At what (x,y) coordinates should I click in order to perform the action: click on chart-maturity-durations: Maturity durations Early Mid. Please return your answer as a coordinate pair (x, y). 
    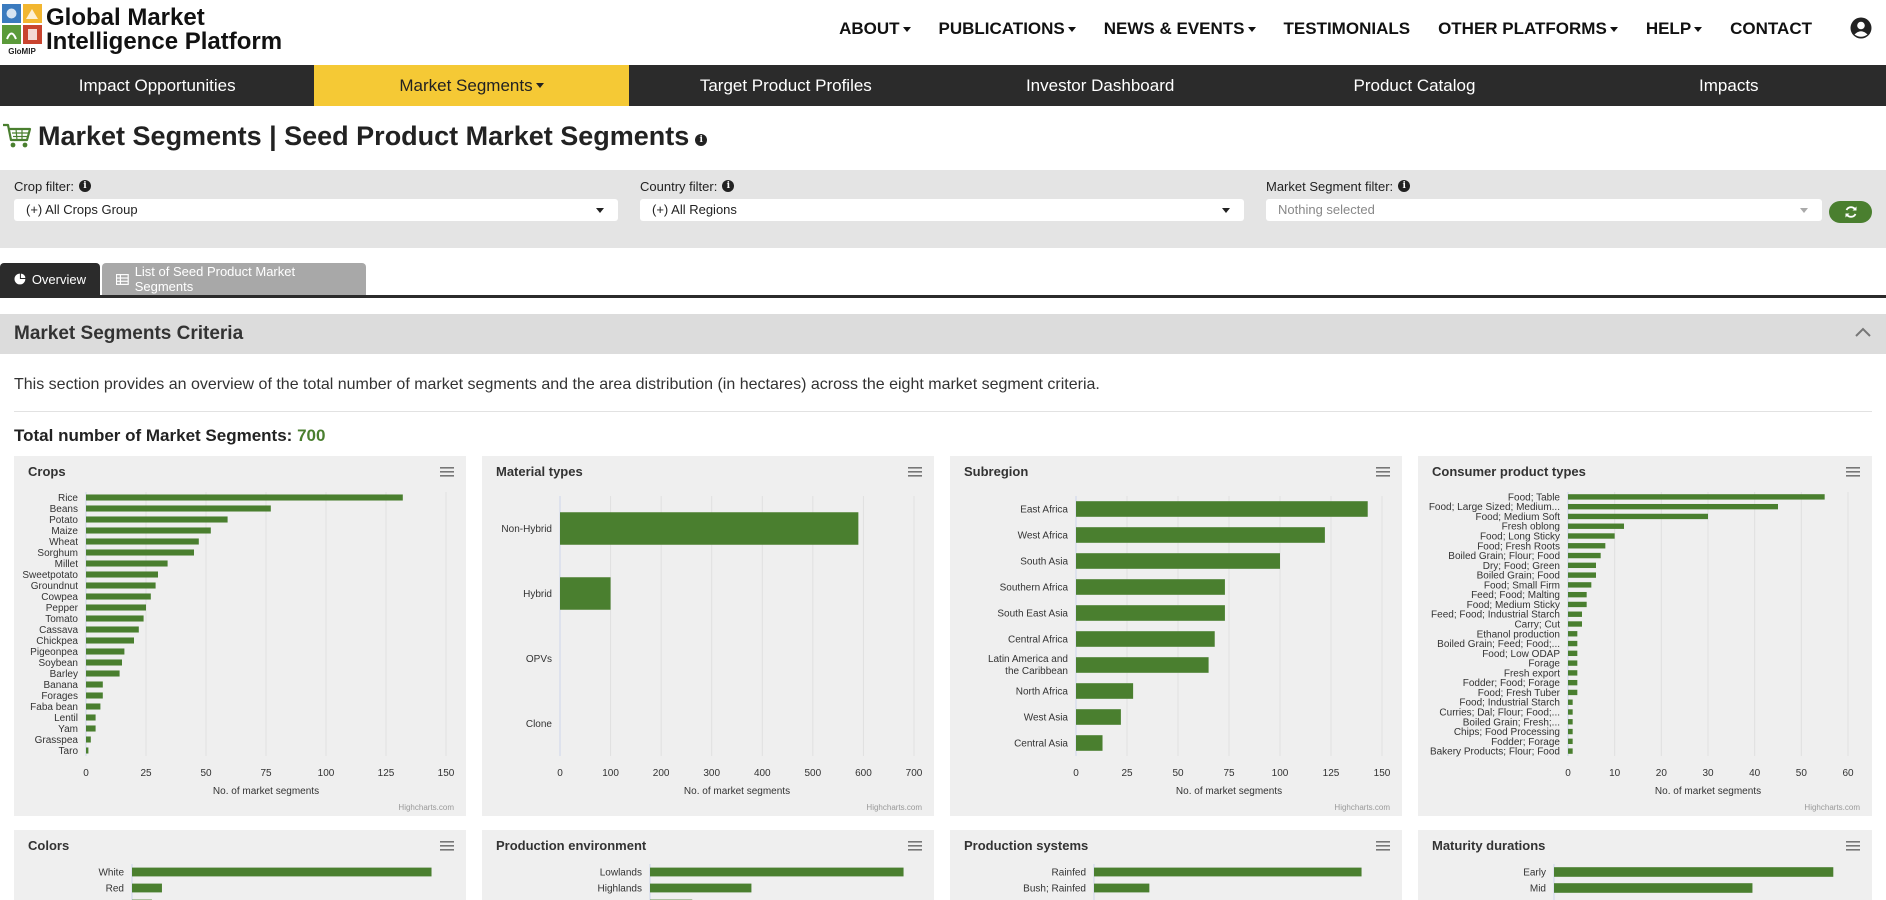
    Looking at the image, I should click on (1645, 865).